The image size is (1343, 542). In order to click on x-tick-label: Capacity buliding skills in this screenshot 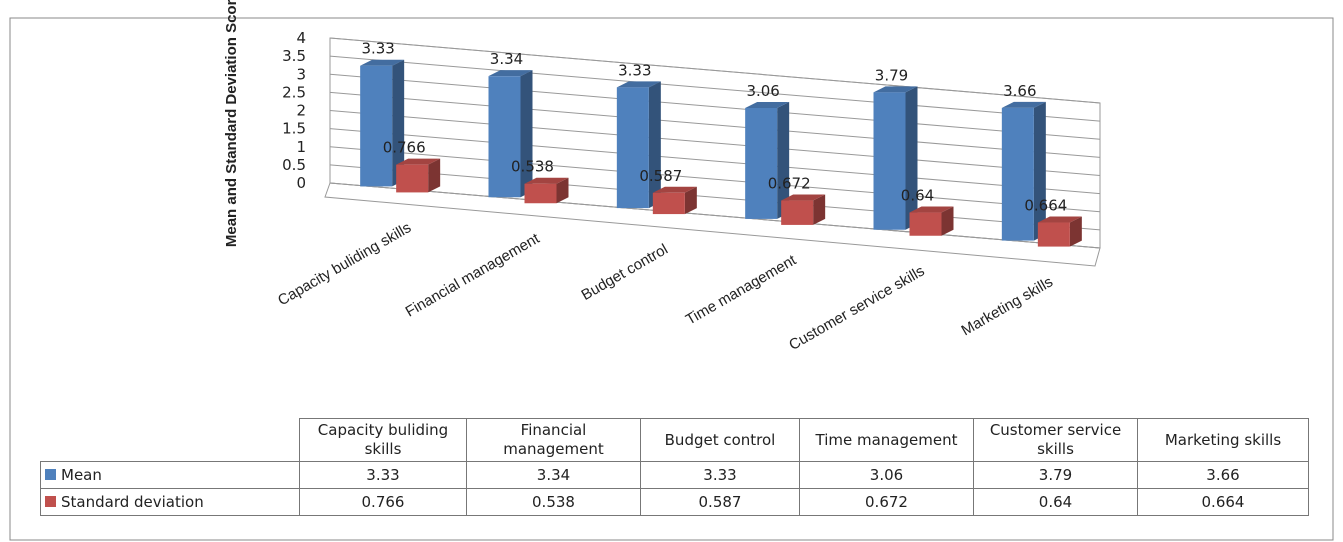, I will do `click(344, 264)`.